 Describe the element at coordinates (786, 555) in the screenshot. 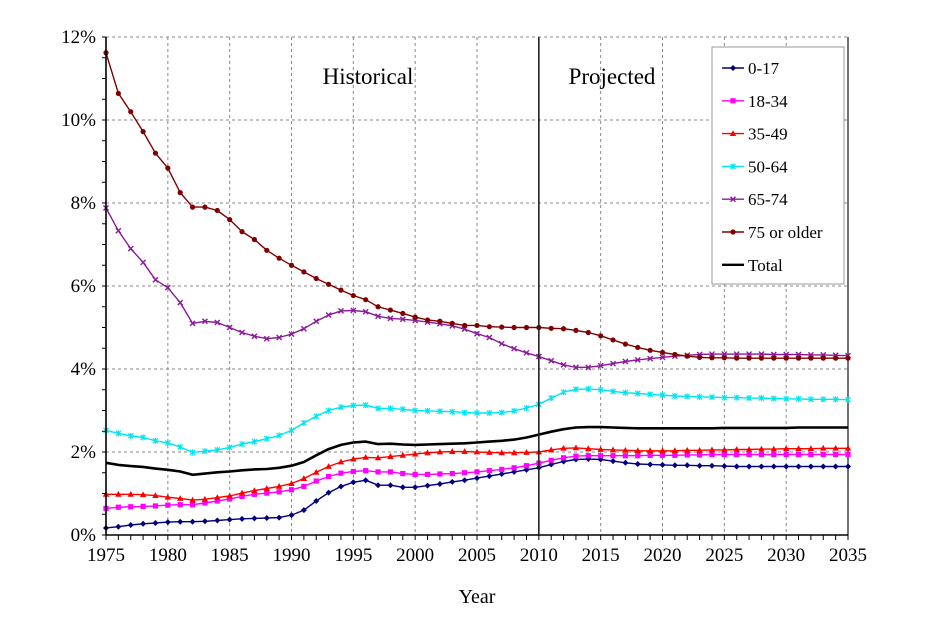

I see `x-tick-label: 2030` at that location.